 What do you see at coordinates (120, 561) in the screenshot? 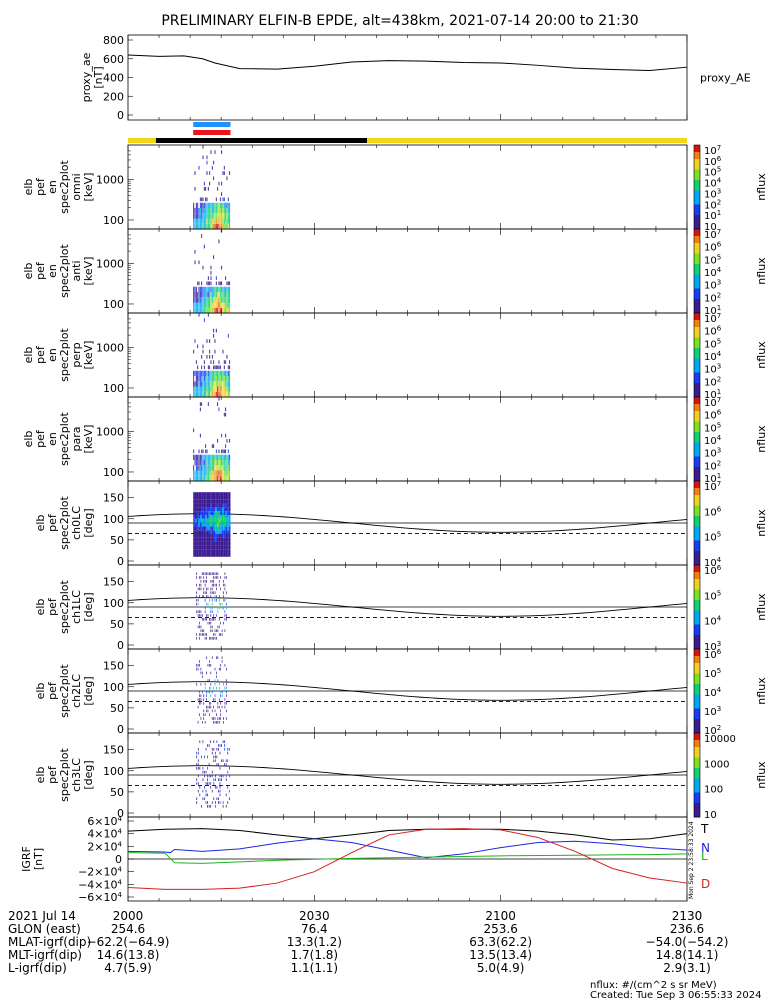
I see `ytick-label: 0` at bounding box center [120, 561].